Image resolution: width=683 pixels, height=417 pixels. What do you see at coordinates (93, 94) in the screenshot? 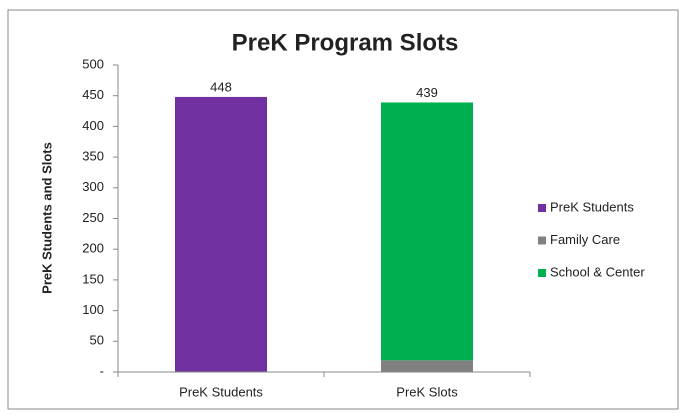
I see `y-tick-label: 450` at bounding box center [93, 94].